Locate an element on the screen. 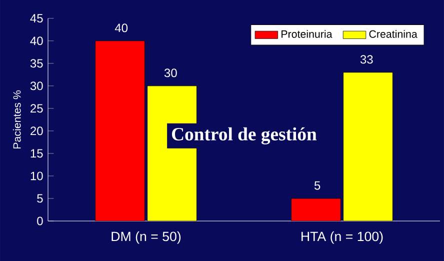 Image resolution: width=444 pixels, height=261 pixels. y-tick-label: 25 is located at coordinates (36, 108).